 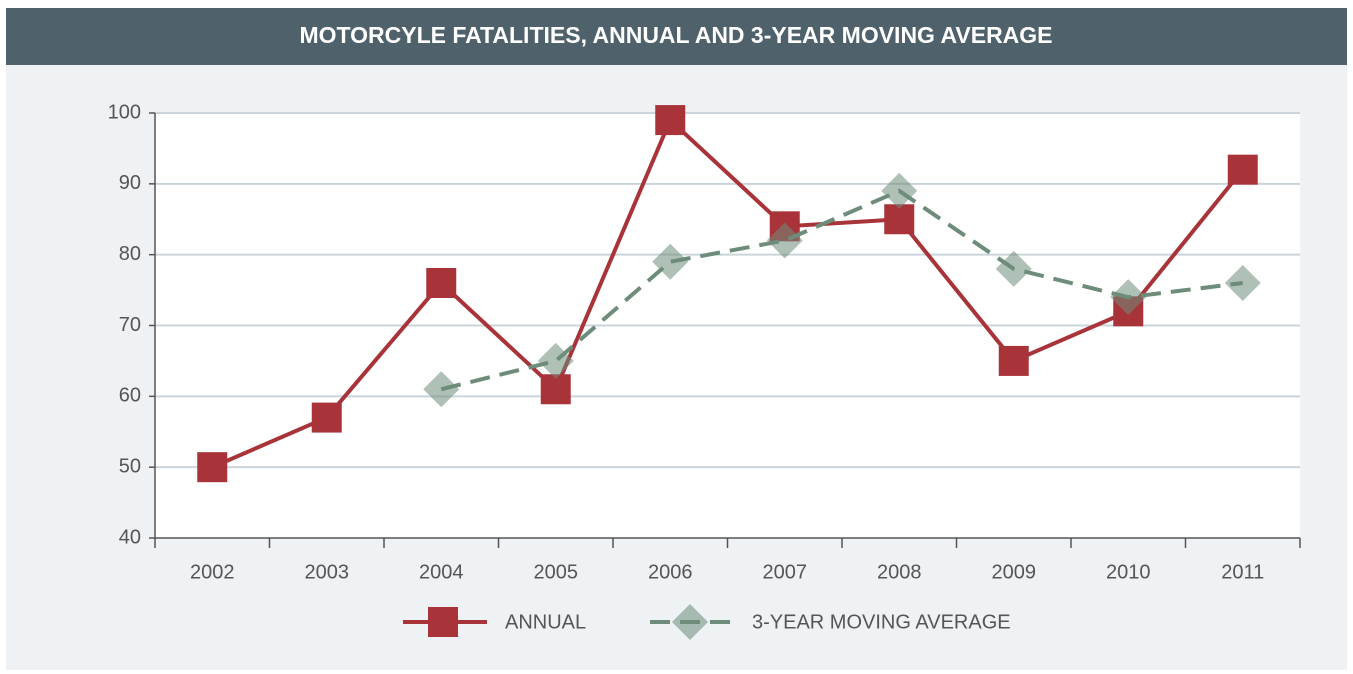 What do you see at coordinates (785, 572) in the screenshot?
I see `x-tick-label: 2007` at bounding box center [785, 572].